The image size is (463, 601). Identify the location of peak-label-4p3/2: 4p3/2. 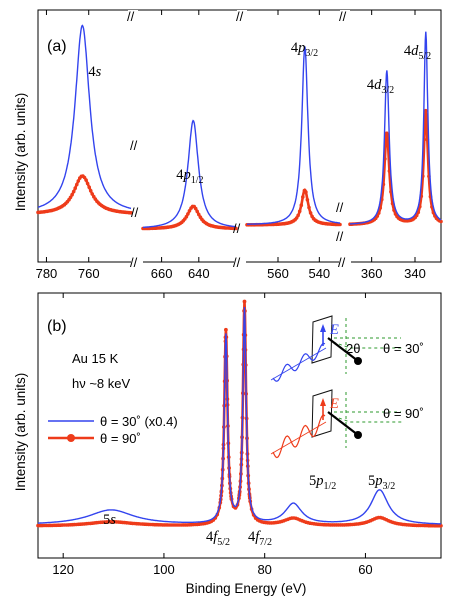
(304, 49).